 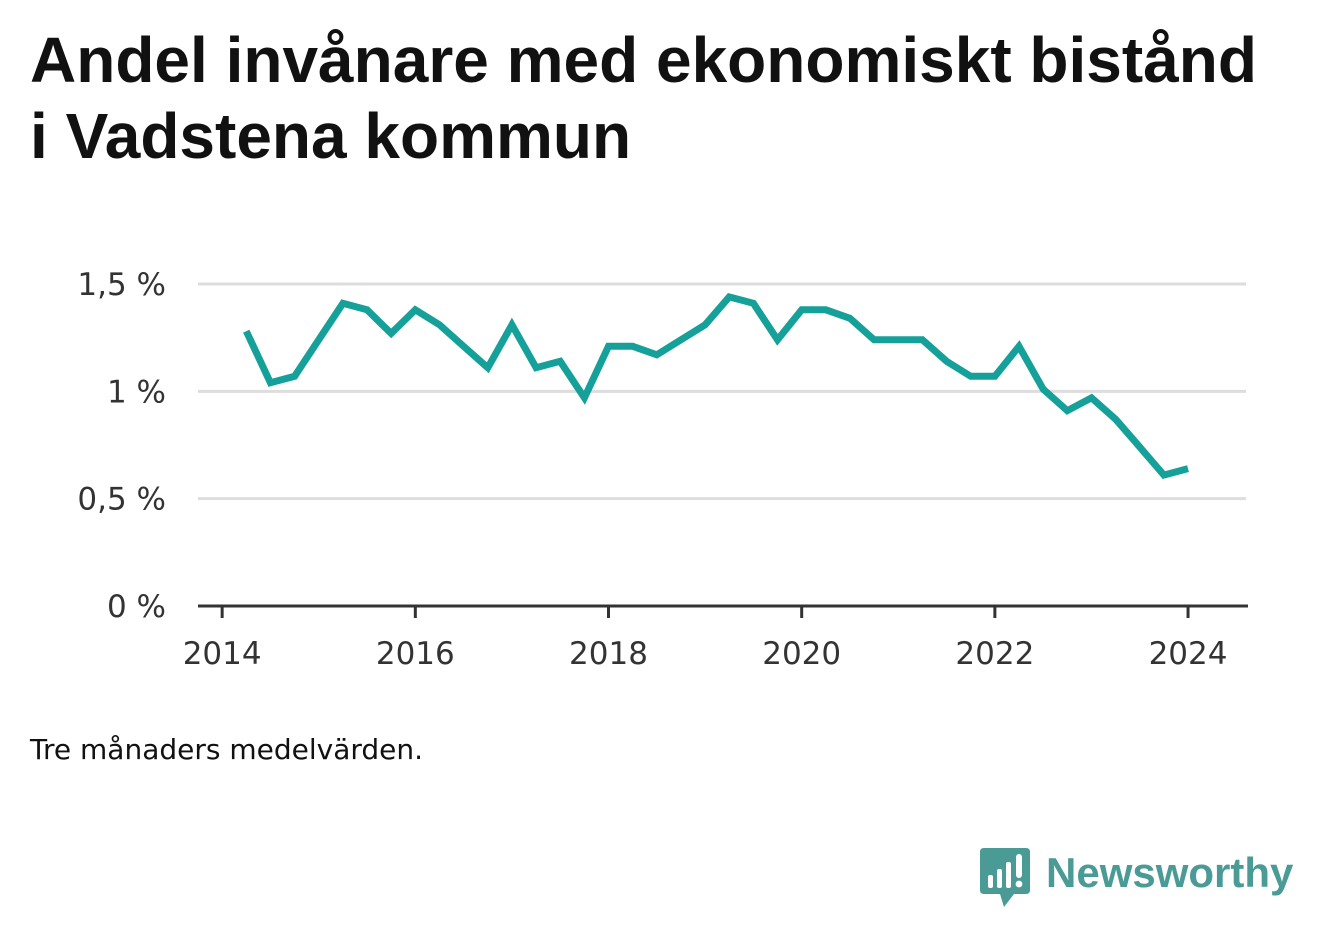 I want to click on brand-name: Newsworthy, so click(x=1170, y=872).